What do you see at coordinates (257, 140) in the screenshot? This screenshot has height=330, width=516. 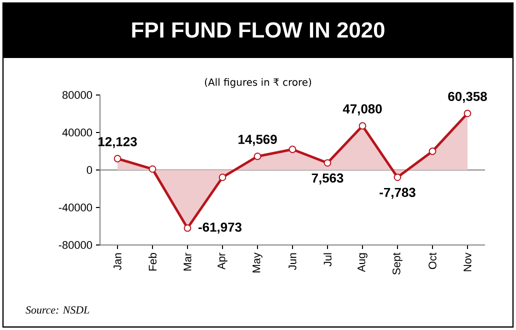 I see `data-label: 14,569` at bounding box center [257, 140].